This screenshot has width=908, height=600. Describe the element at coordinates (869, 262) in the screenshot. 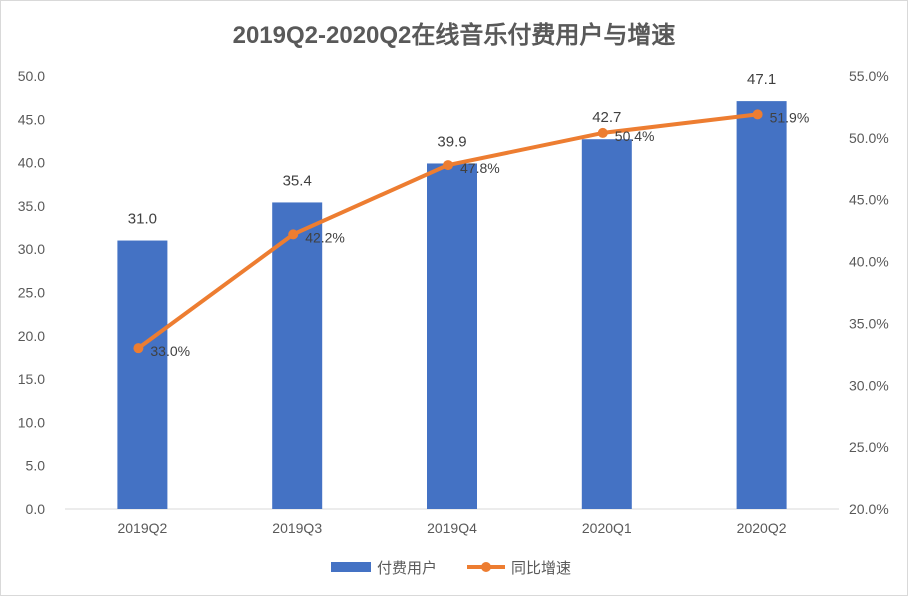

I see `y-right-tick-label: 40.0%` at that location.